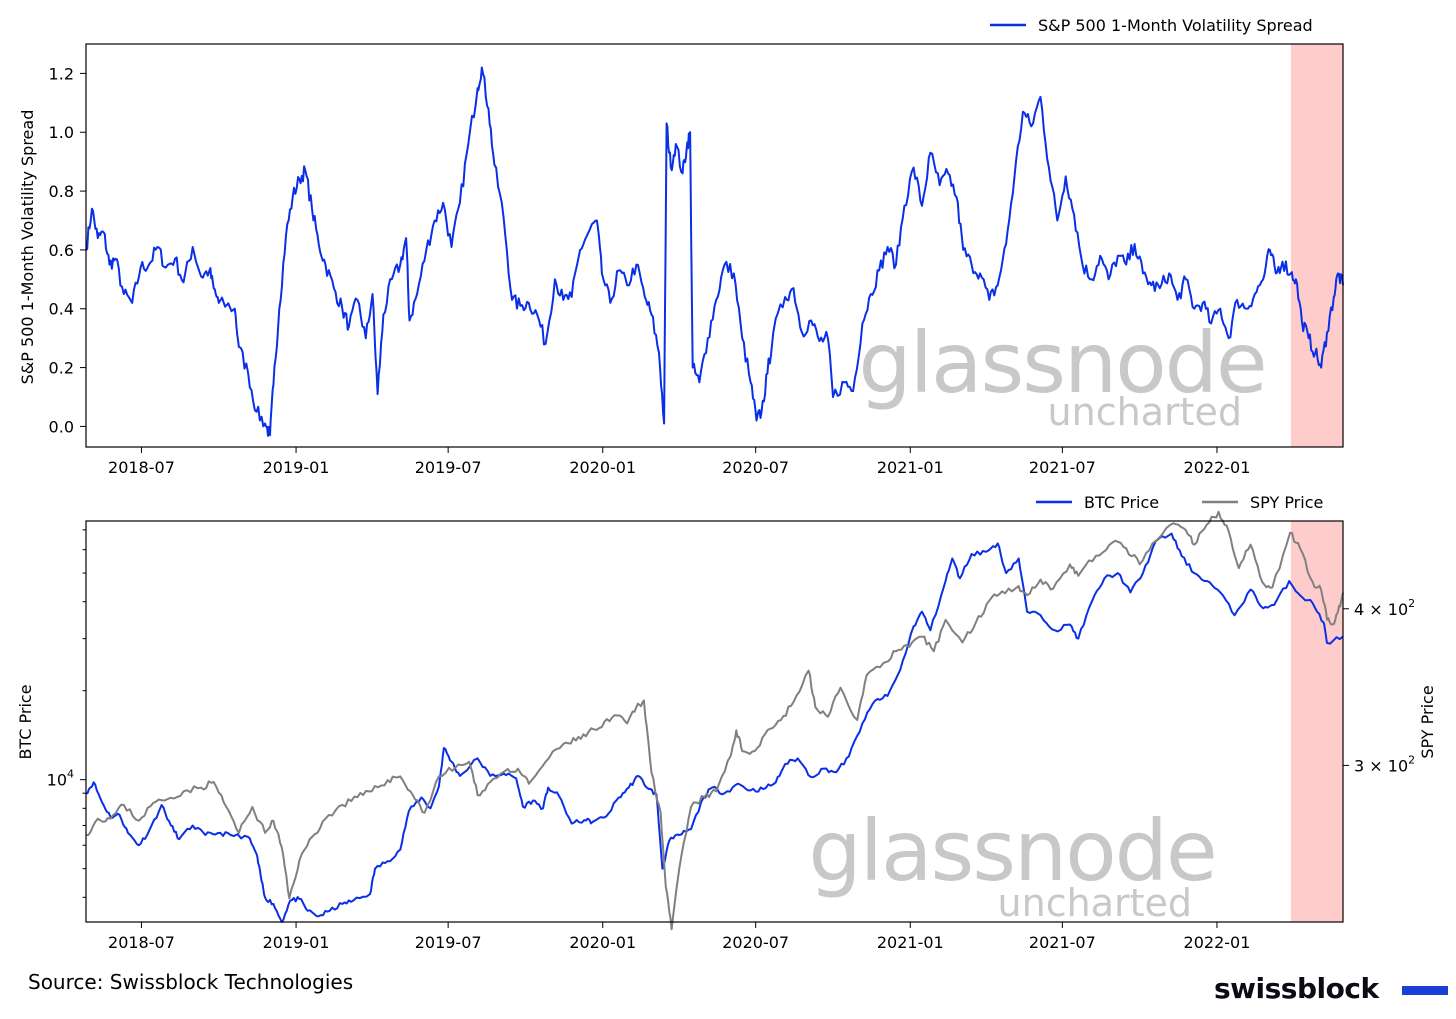 The image size is (1456, 1019). What do you see at coordinates (61, 191) in the screenshot?
I see `y-tick-label: 0.8` at bounding box center [61, 191].